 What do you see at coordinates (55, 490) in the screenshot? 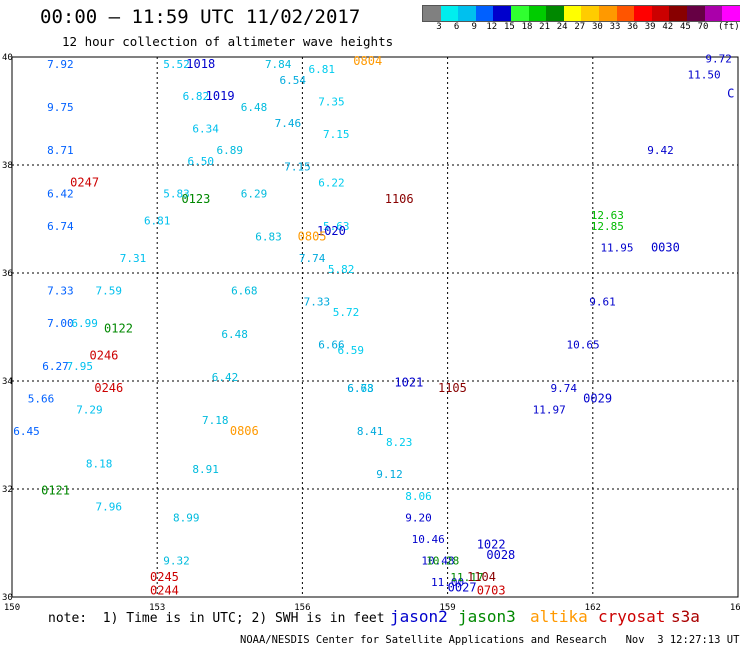
I see `pass-time-label: 0121` at bounding box center [55, 490].